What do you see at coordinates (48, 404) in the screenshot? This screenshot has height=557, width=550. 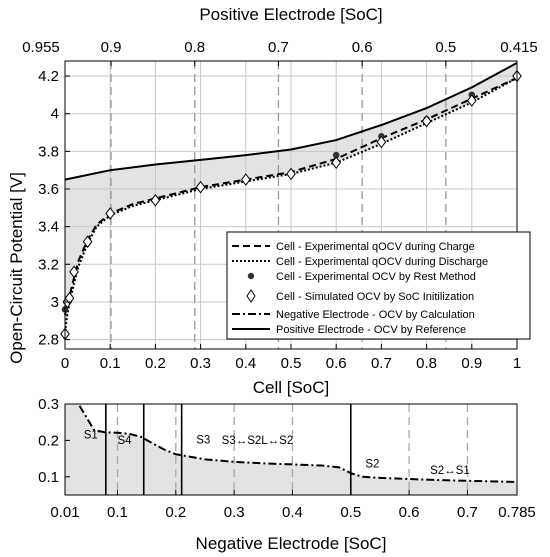 I see `y-tick-label: 0.3` at bounding box center [48, 404].